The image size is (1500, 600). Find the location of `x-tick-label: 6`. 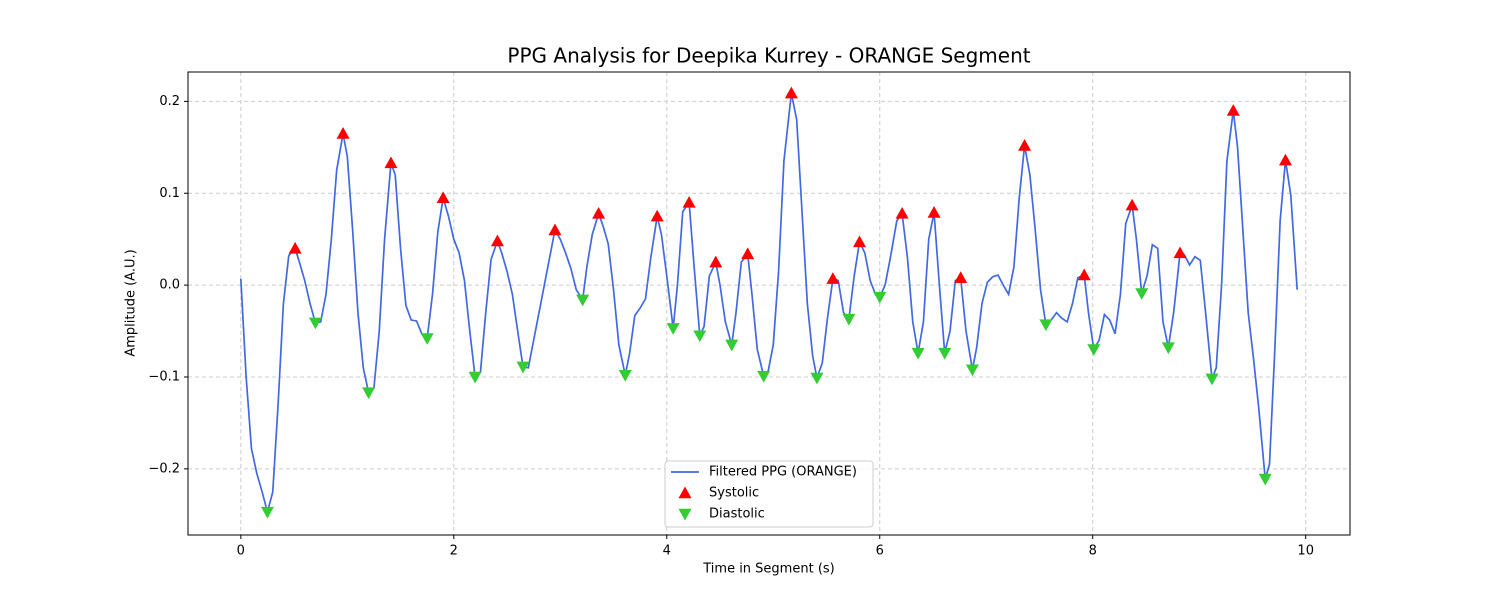

x-tick-label: 6 is located at coordinates (880, 551).